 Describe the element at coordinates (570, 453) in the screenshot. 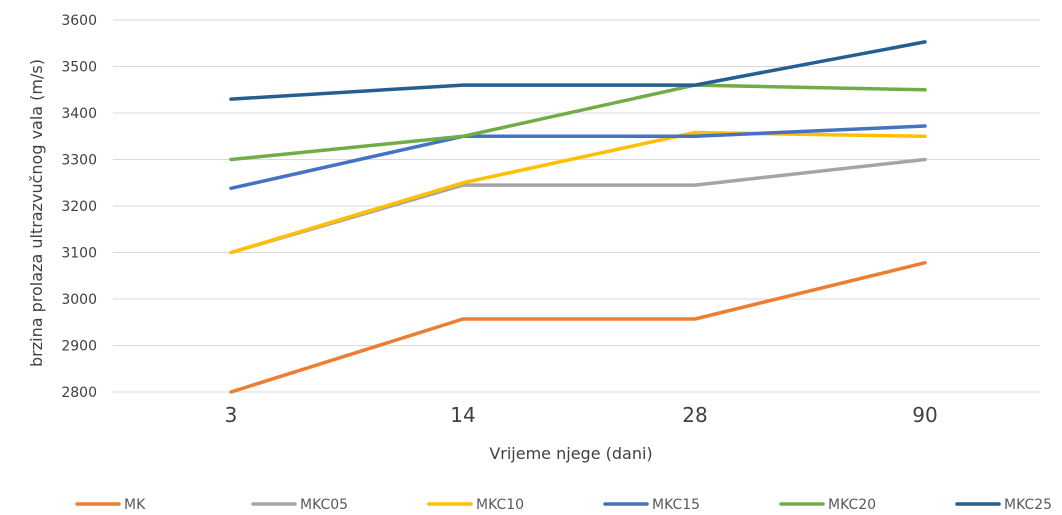

I see `x-axis-title: Vrijeme njege (dani)` at that location.